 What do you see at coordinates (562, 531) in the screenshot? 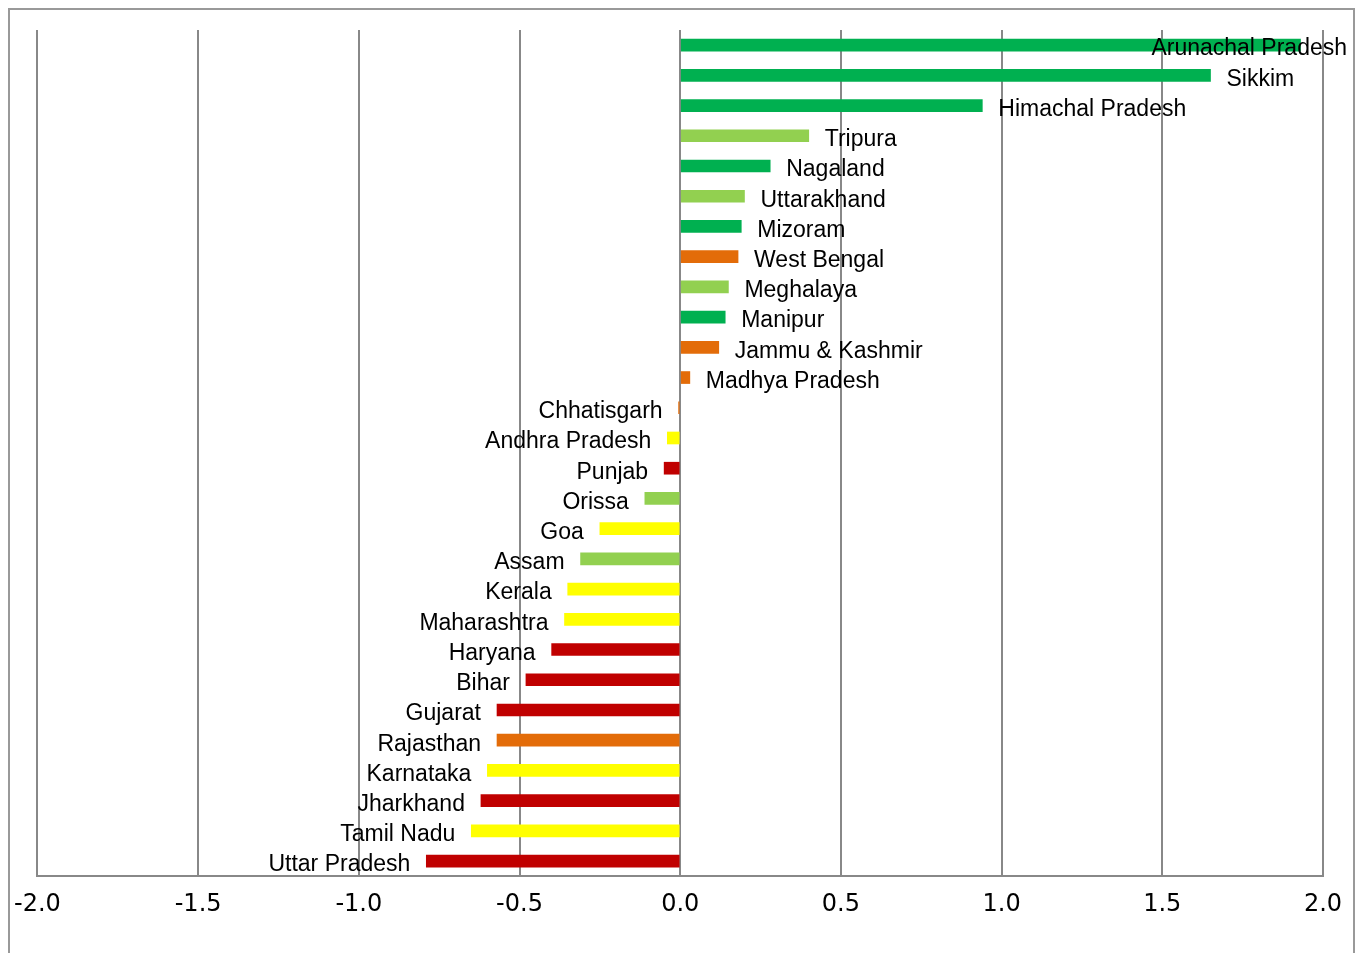
I see `y-tick-label: Goa` at bounding box center [562, 531].